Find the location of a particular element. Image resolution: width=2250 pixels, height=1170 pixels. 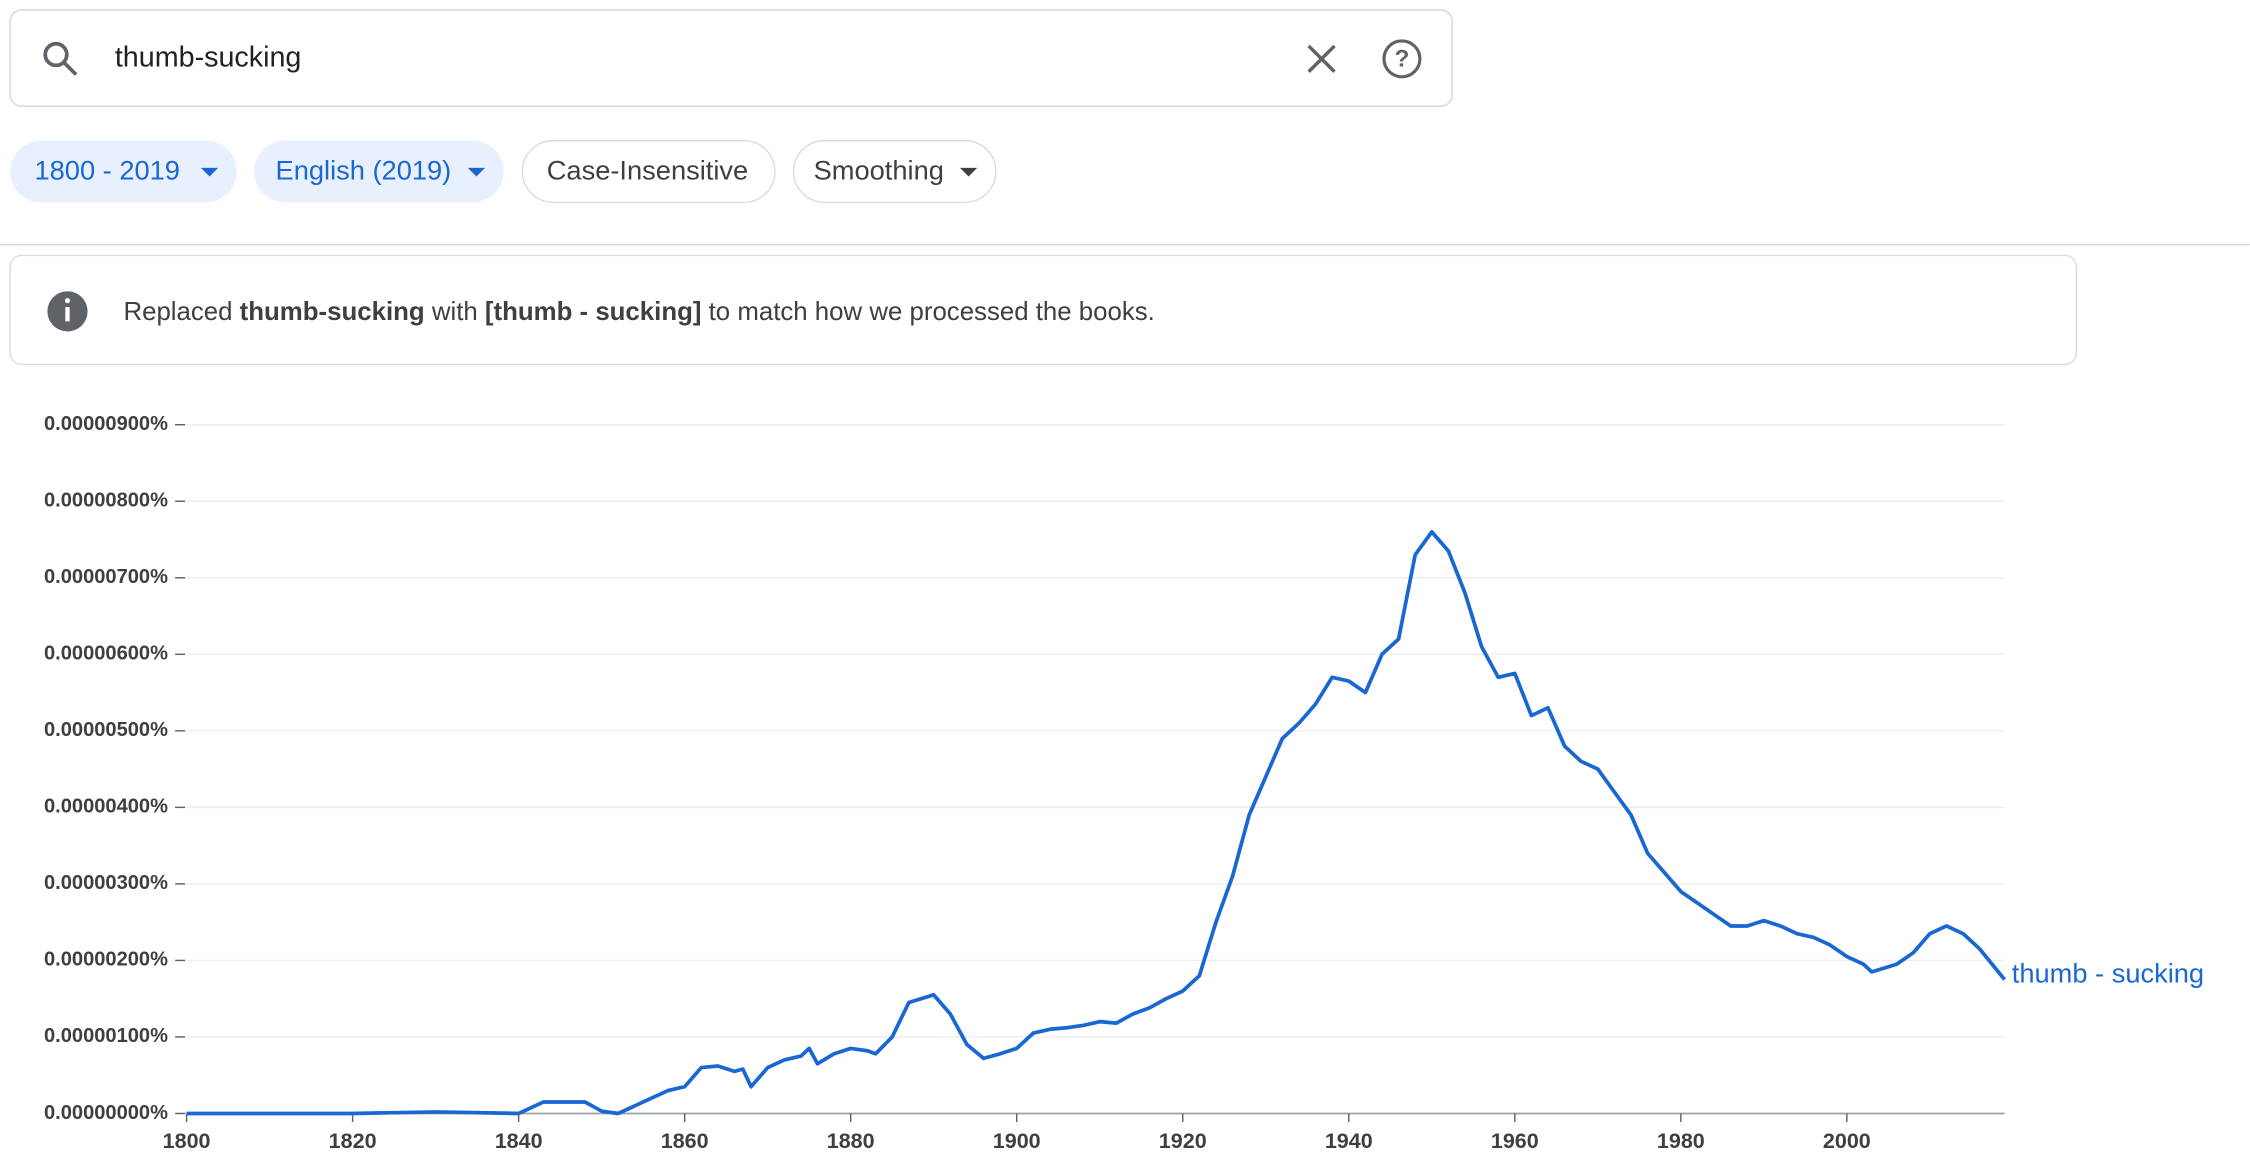

notice-replacement: [thumb - sucking] is located at coordinates (593, 312).